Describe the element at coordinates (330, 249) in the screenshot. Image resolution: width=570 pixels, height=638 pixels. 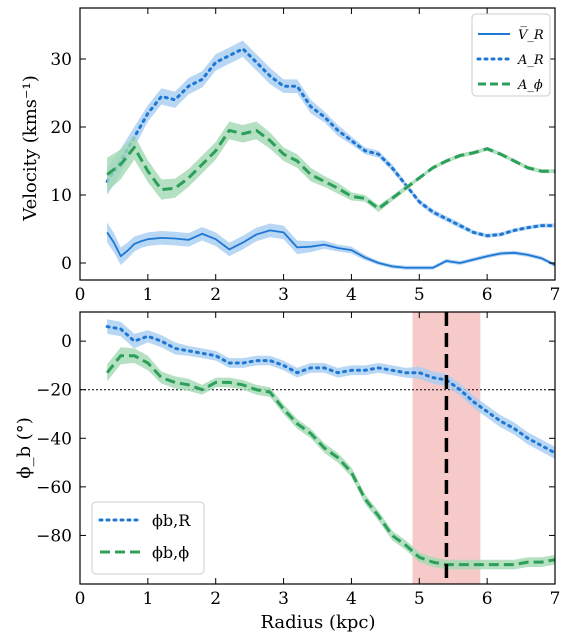
I see `series-0-line` at that location.